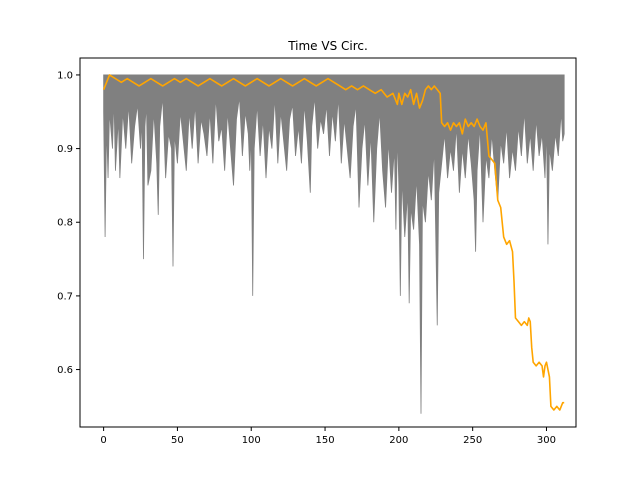  I want to click on x-tick-label: 250, so click(472, 440).